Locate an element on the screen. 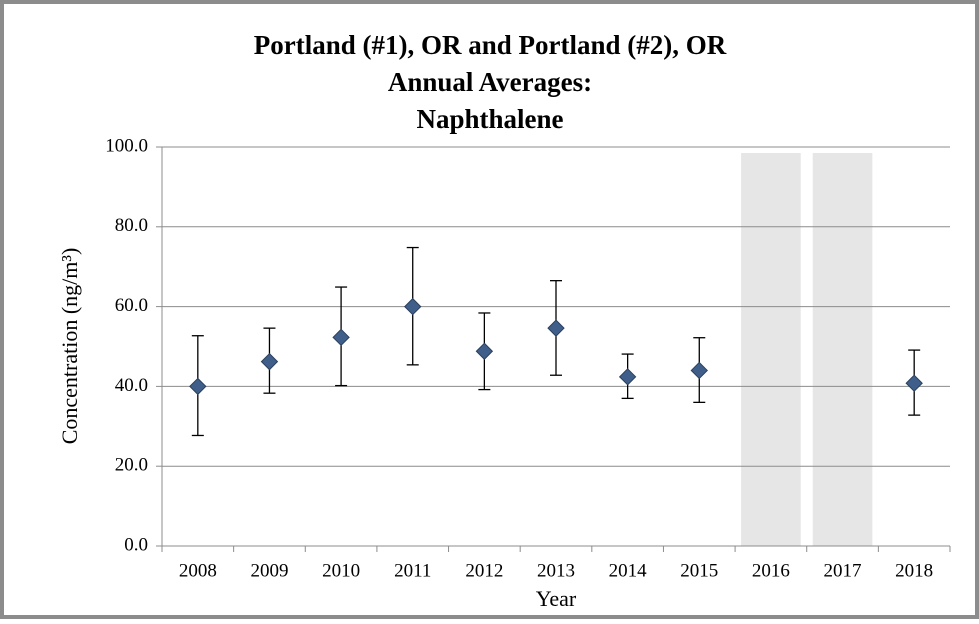 The image size is (979, 624). x-tick-label: 2013 is located at coordinates (556, 570).